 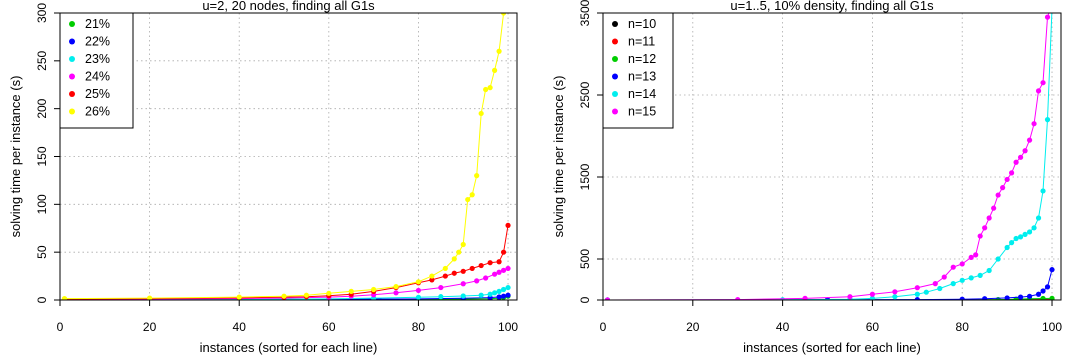 I want to click on legend: 21% 22% 23% 24% 25% 26%, so click(x=96, y=70).